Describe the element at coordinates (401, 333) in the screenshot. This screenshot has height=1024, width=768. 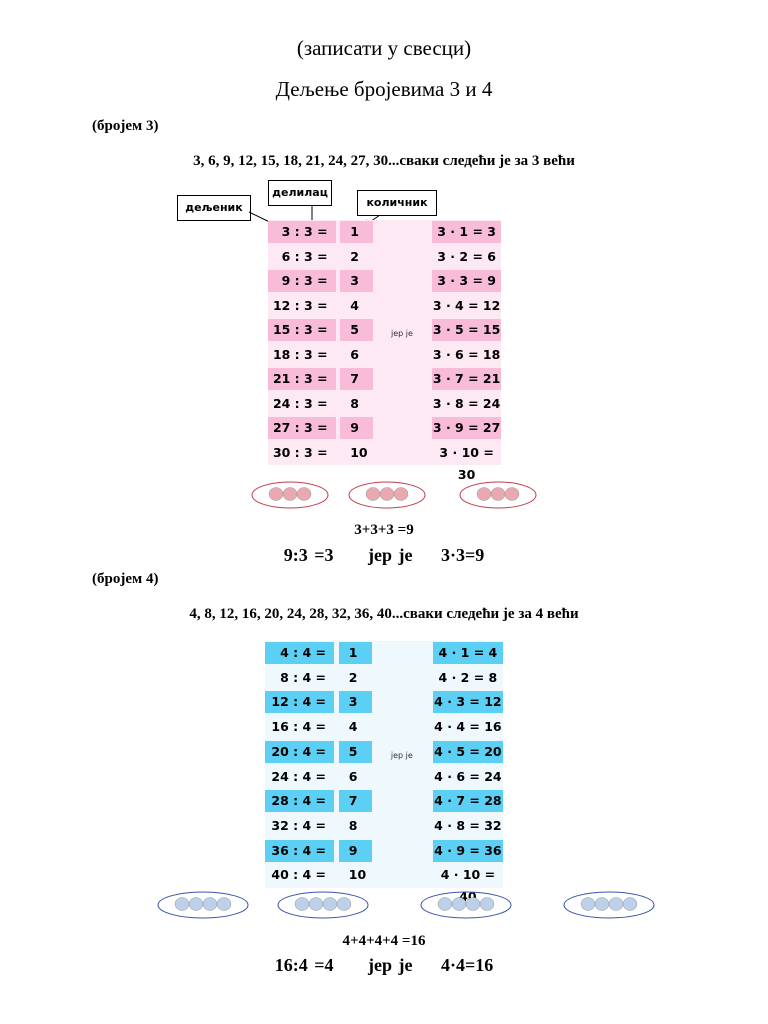
I see `because-label: јер је` at that location.